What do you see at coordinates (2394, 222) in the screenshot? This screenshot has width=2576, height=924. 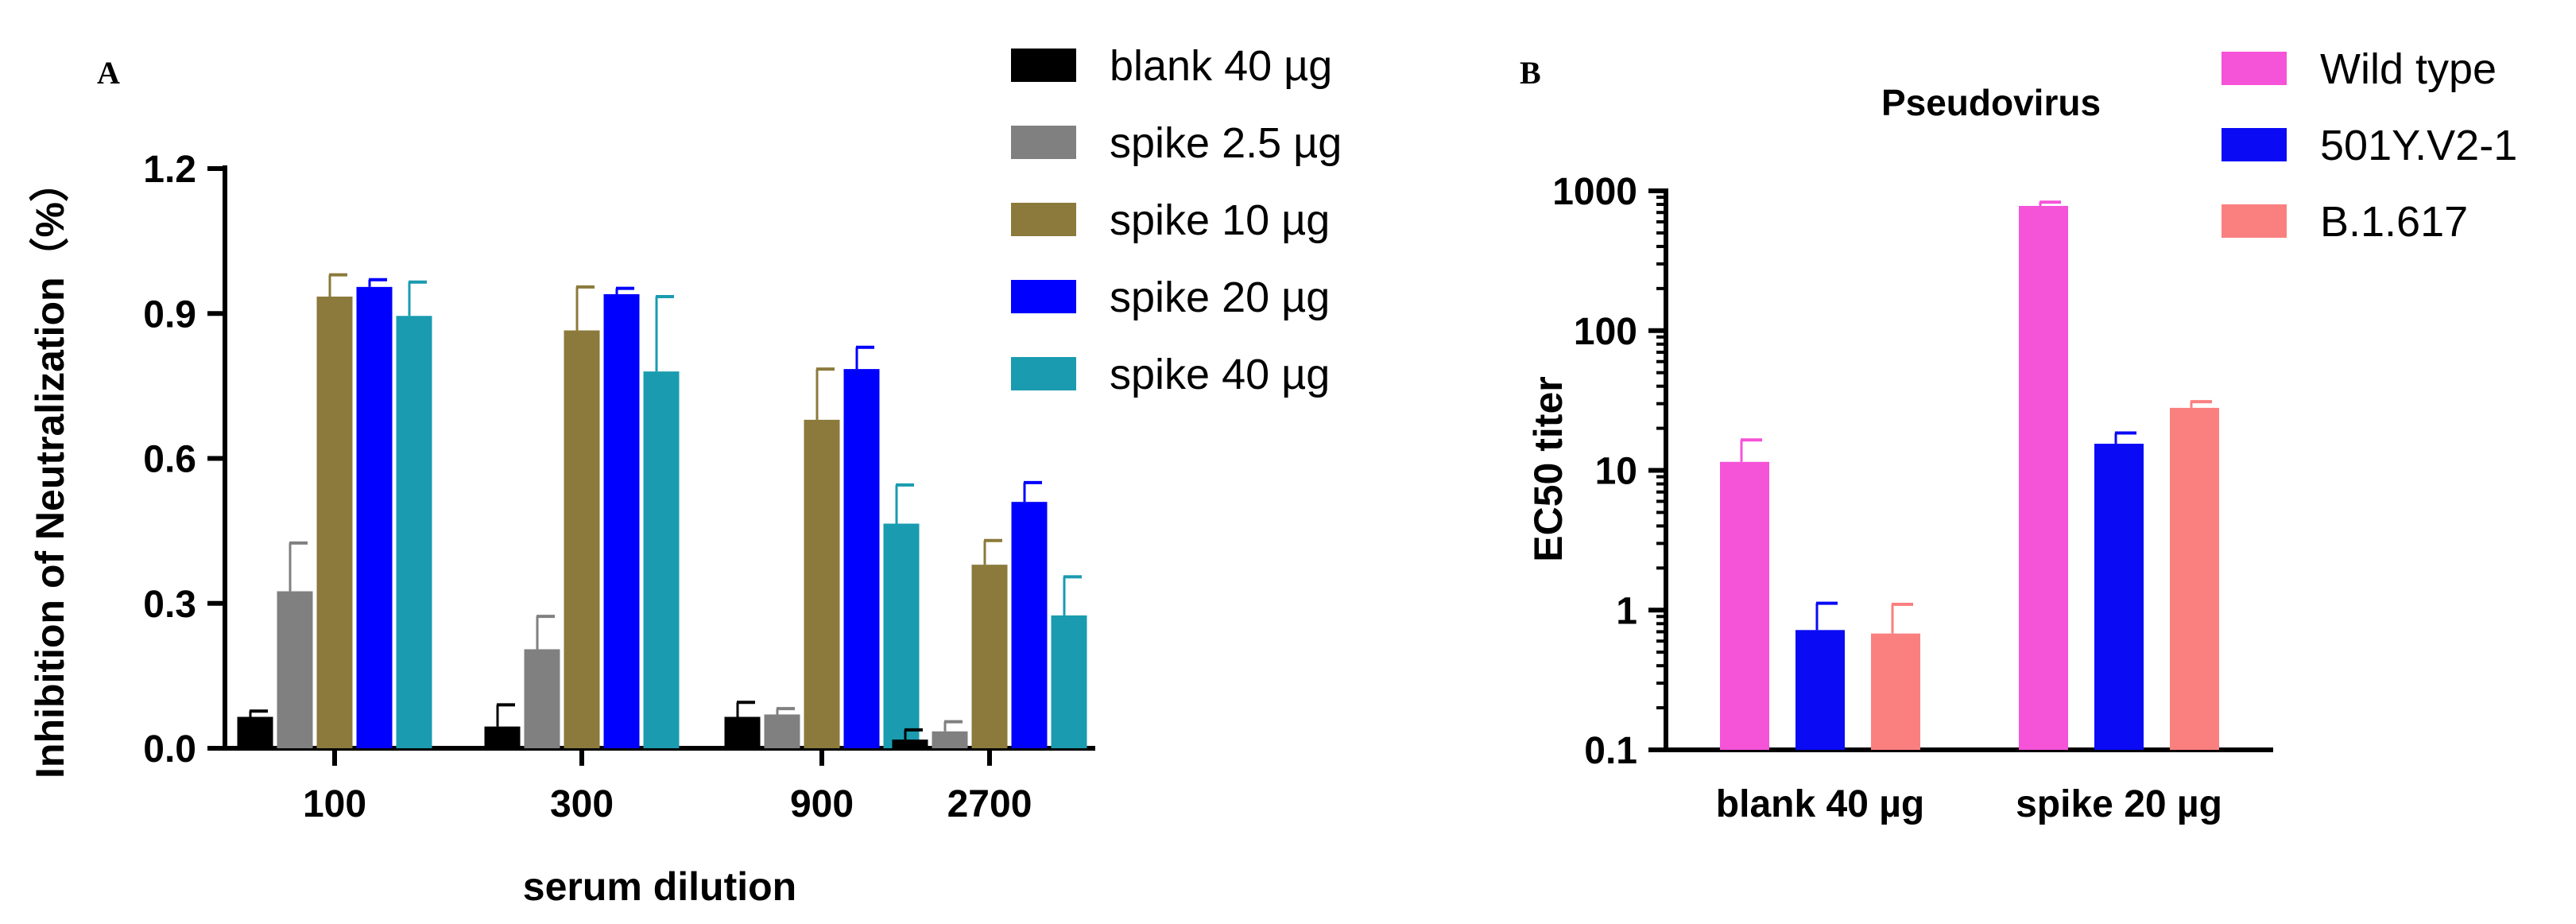 I see `legend-label: B.1.617` at bounding box center [2394, 222].